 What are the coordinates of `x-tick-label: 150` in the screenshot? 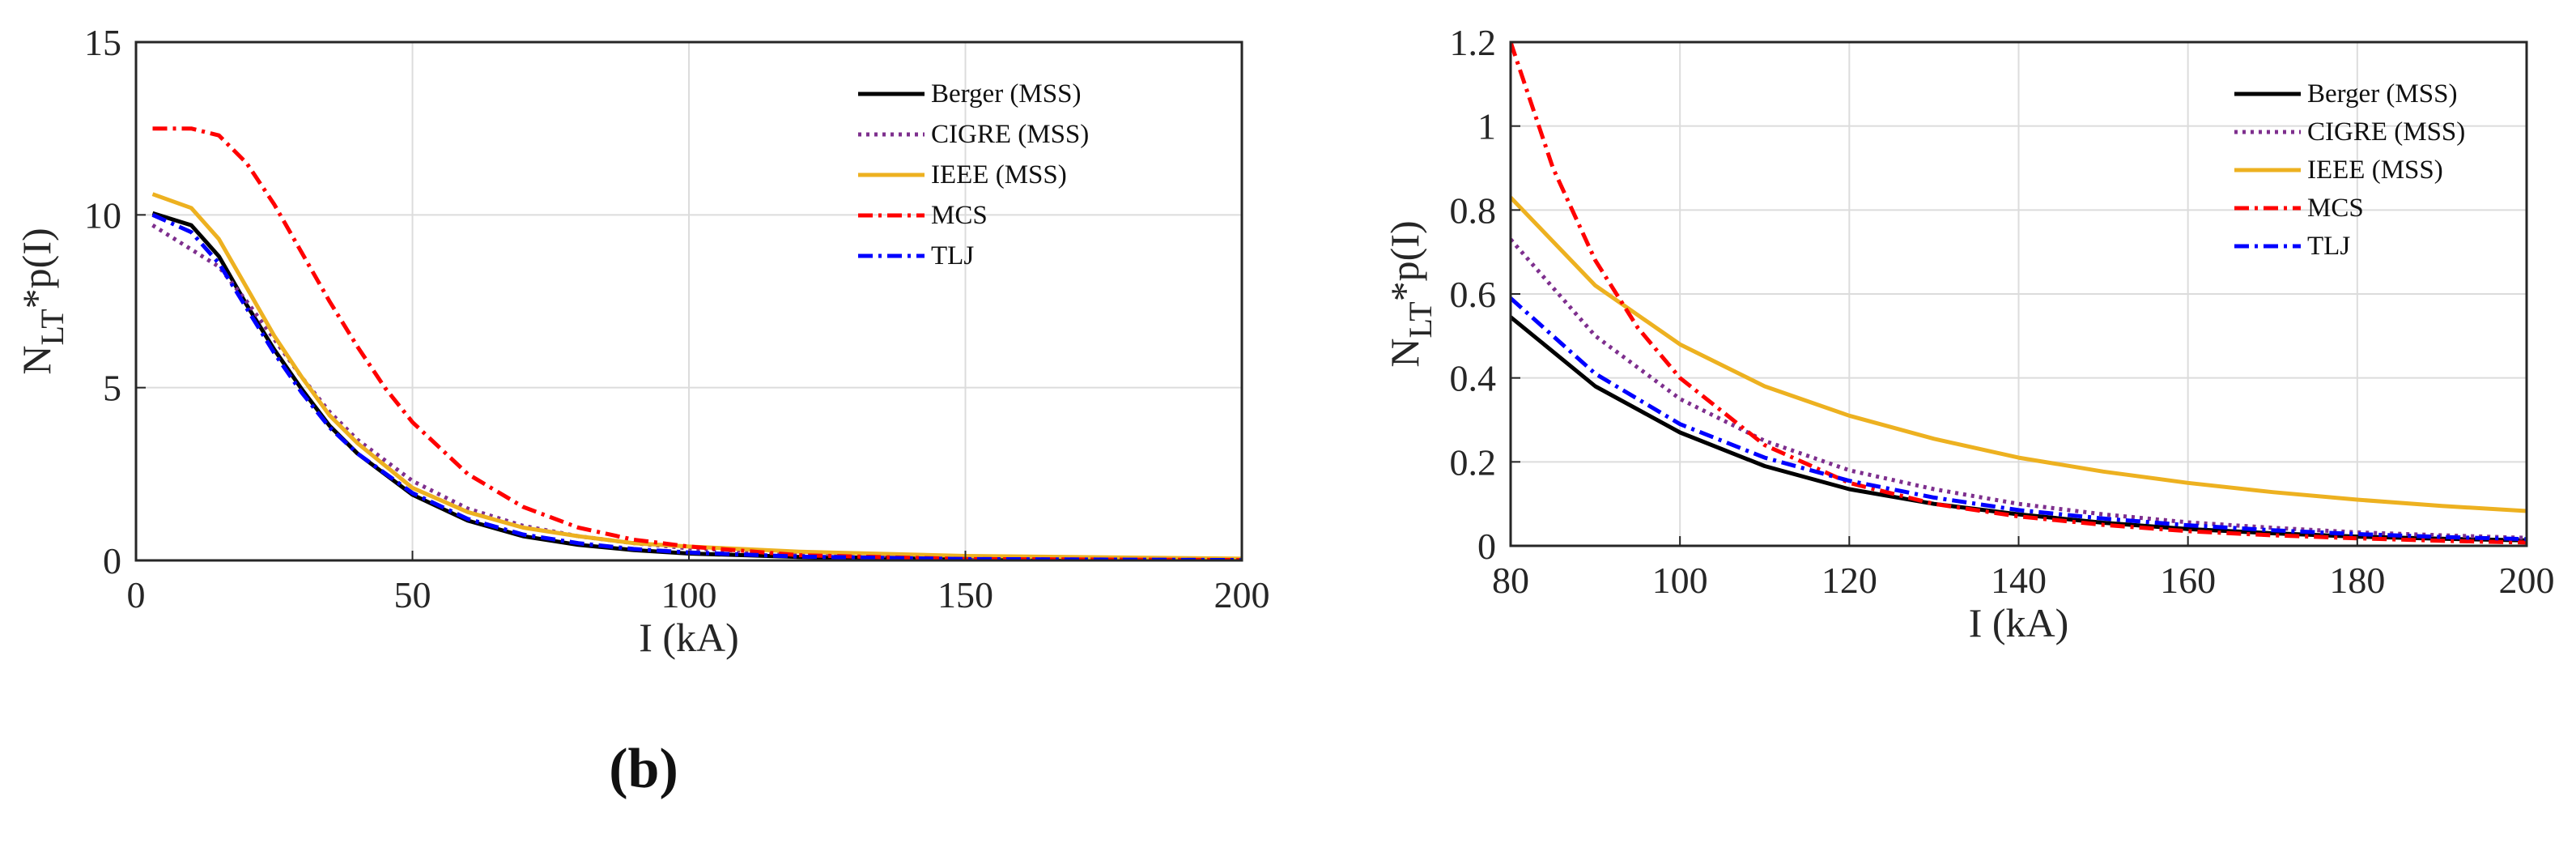 It's located at (965, 594).